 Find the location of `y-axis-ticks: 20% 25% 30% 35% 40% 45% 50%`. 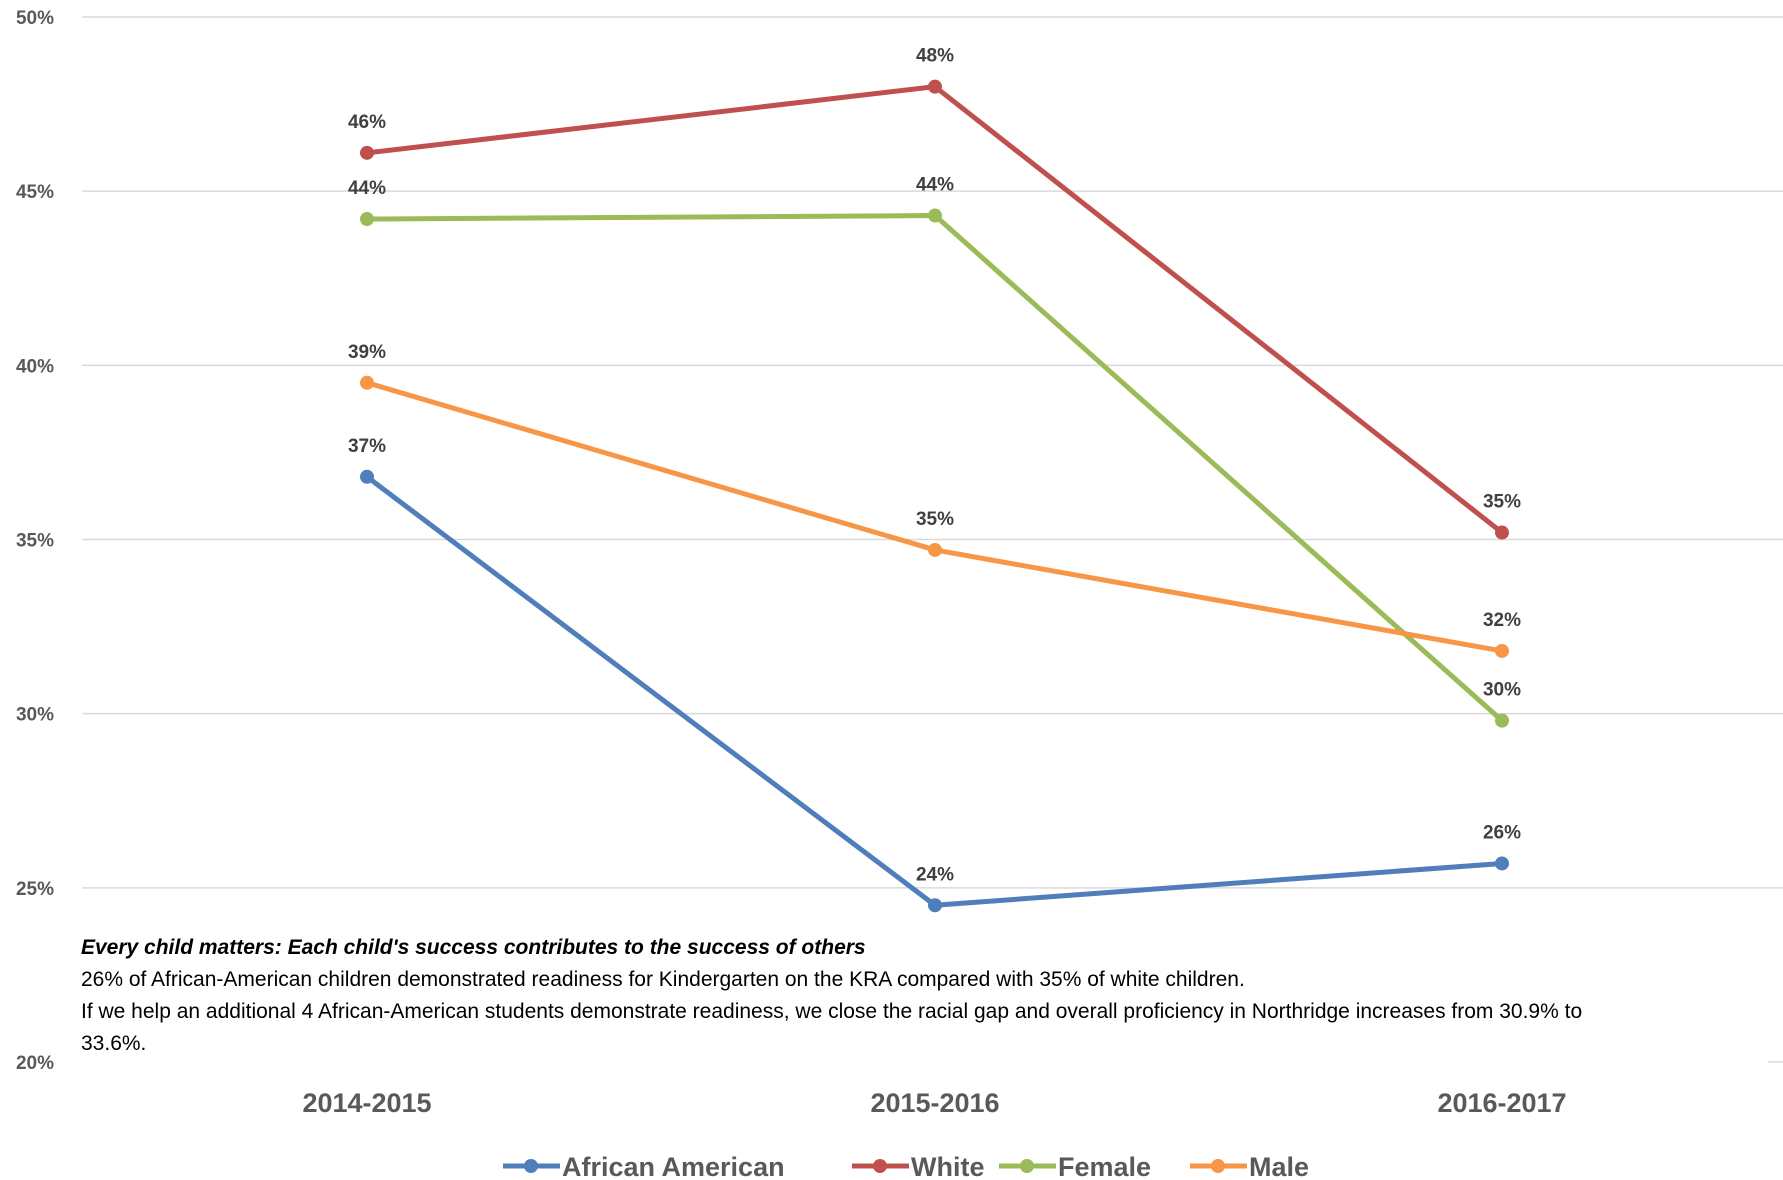

y-axis-ticks: 20% 25% 30% 35% 40% 45% 50% is located at coordinates (35, 541).